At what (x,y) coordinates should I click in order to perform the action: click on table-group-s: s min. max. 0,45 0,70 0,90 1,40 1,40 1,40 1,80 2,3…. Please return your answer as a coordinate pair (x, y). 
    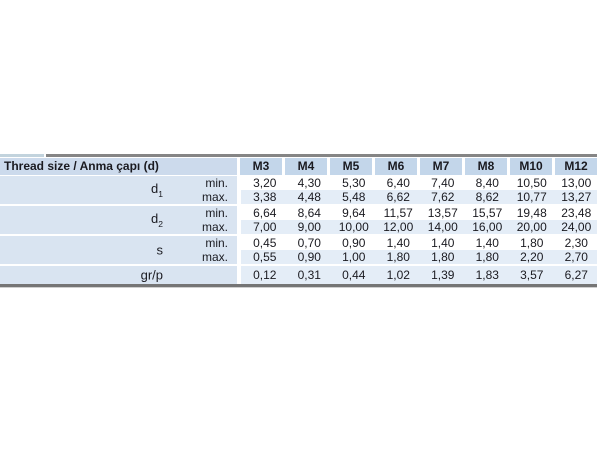
    Looking at the image, I should click on (298, 250).